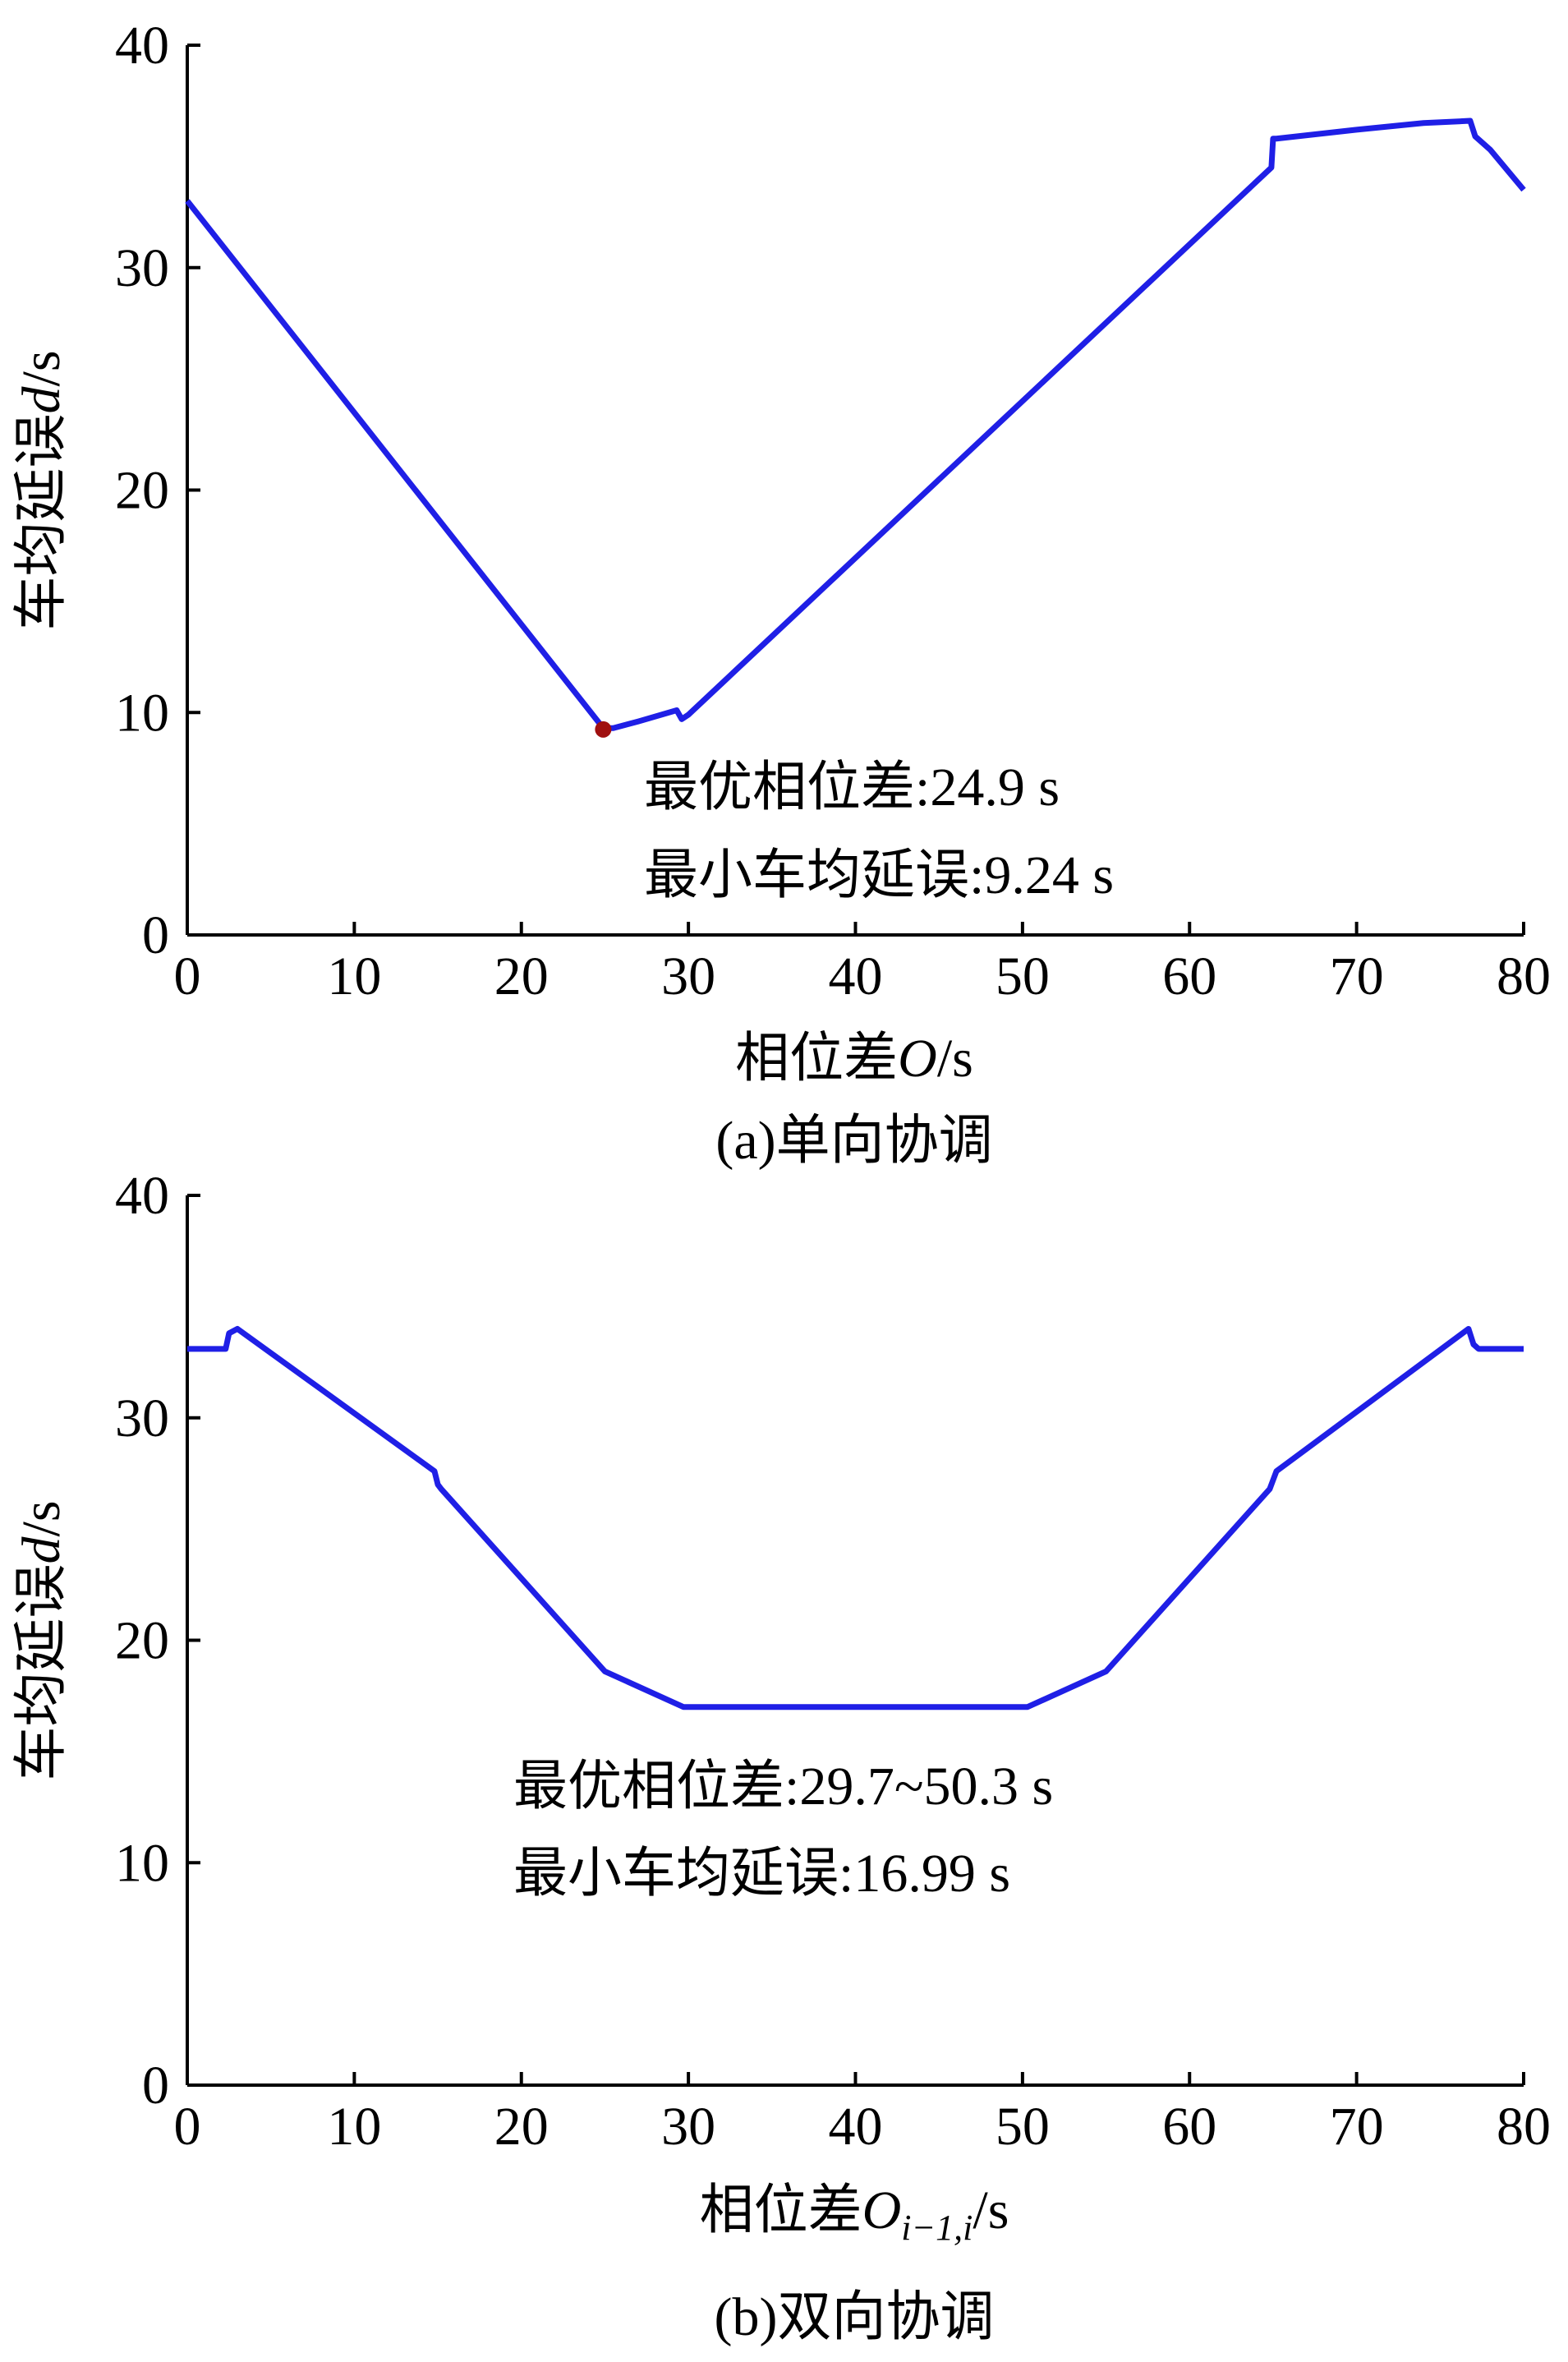 The height and width of the screenshot is (2362, 1568). What do you see at coordinates (762, 1874) in the screenshot?
I see `annotation-min-delay: 最小车均延误:16.99 s` at bounding box center [762, 1874].